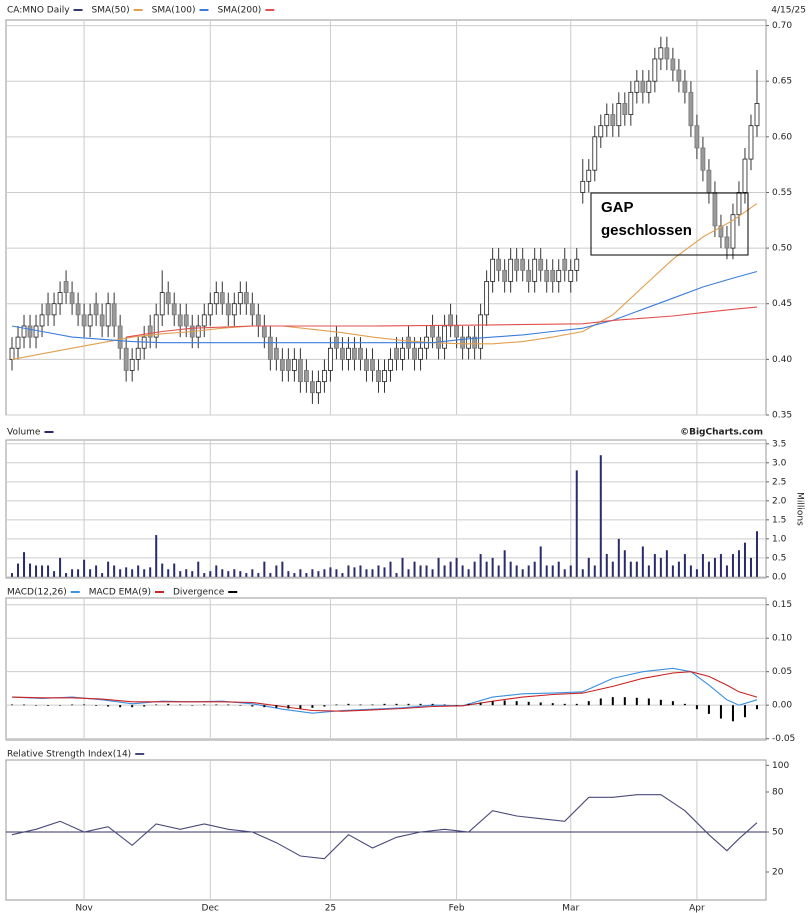 The image size is (811, 913). What do you see at coordinates (782, 605) in the screenshot?
I see `y-tick-label: 0.15` at bounding box center [782, 605].